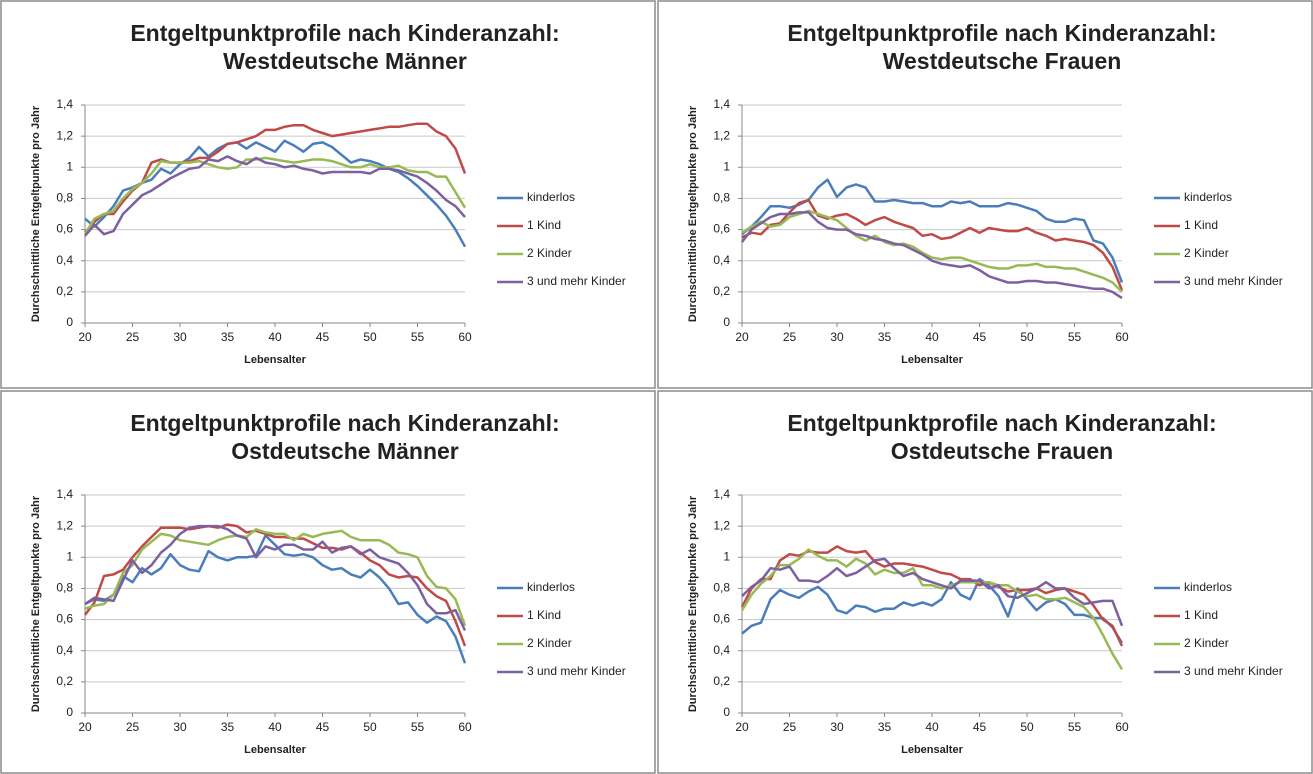 The image size is (1313, 774). I want to click on chart-subtitle: Ostdeutsche Frauen, so click(1002, 451).